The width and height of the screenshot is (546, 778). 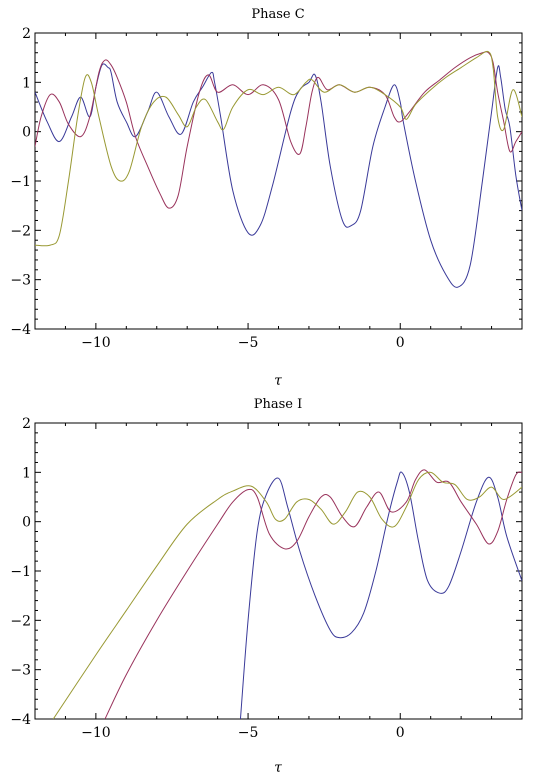 What do you see at coordinates (278, 404) in the screenshot?
I see `chart-title: Phase I` at bounding box center [278, 404].